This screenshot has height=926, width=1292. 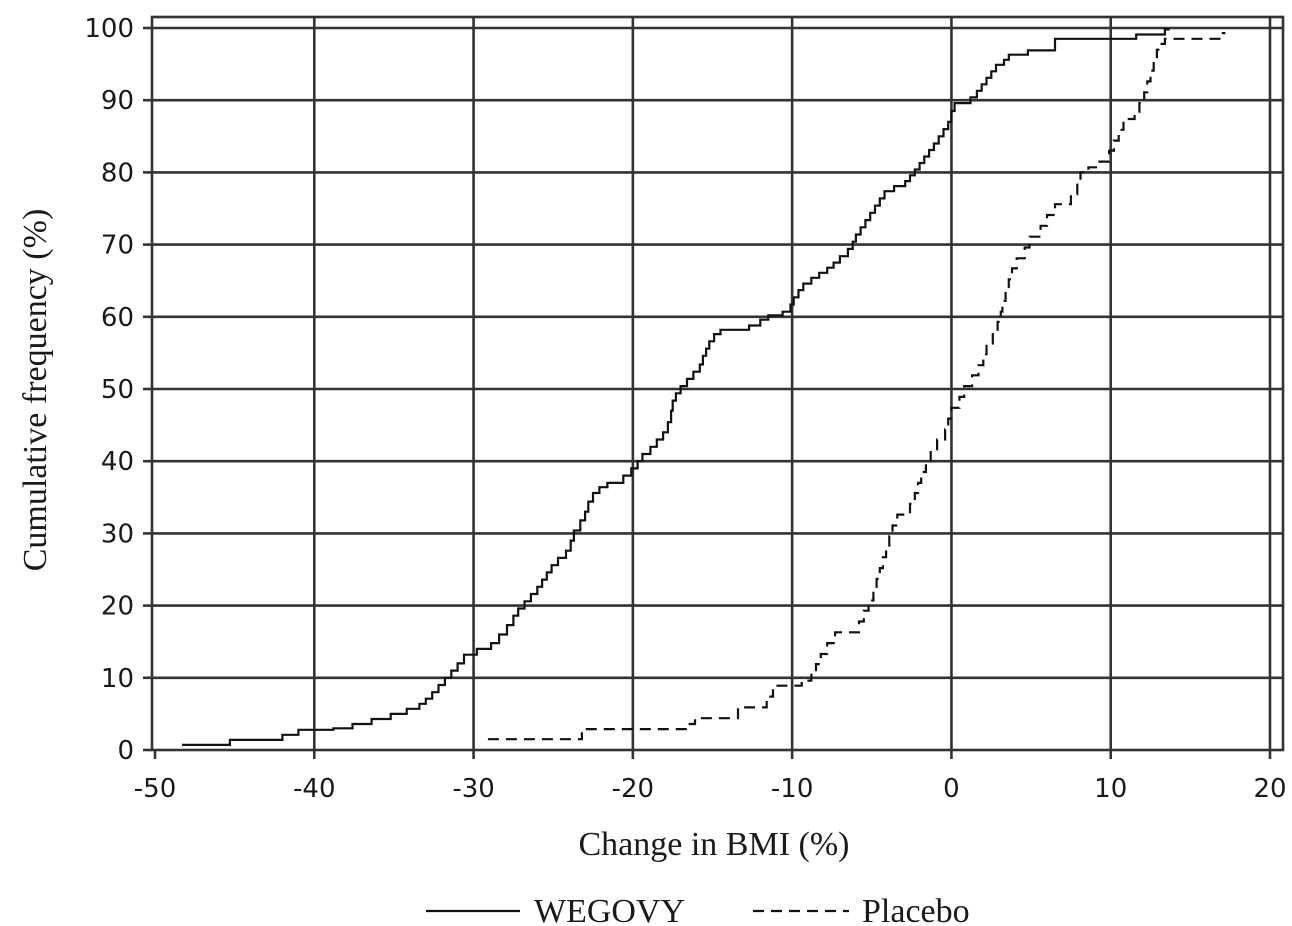 I want to click on y-tick-label: 50, so click(x=117, y=390).